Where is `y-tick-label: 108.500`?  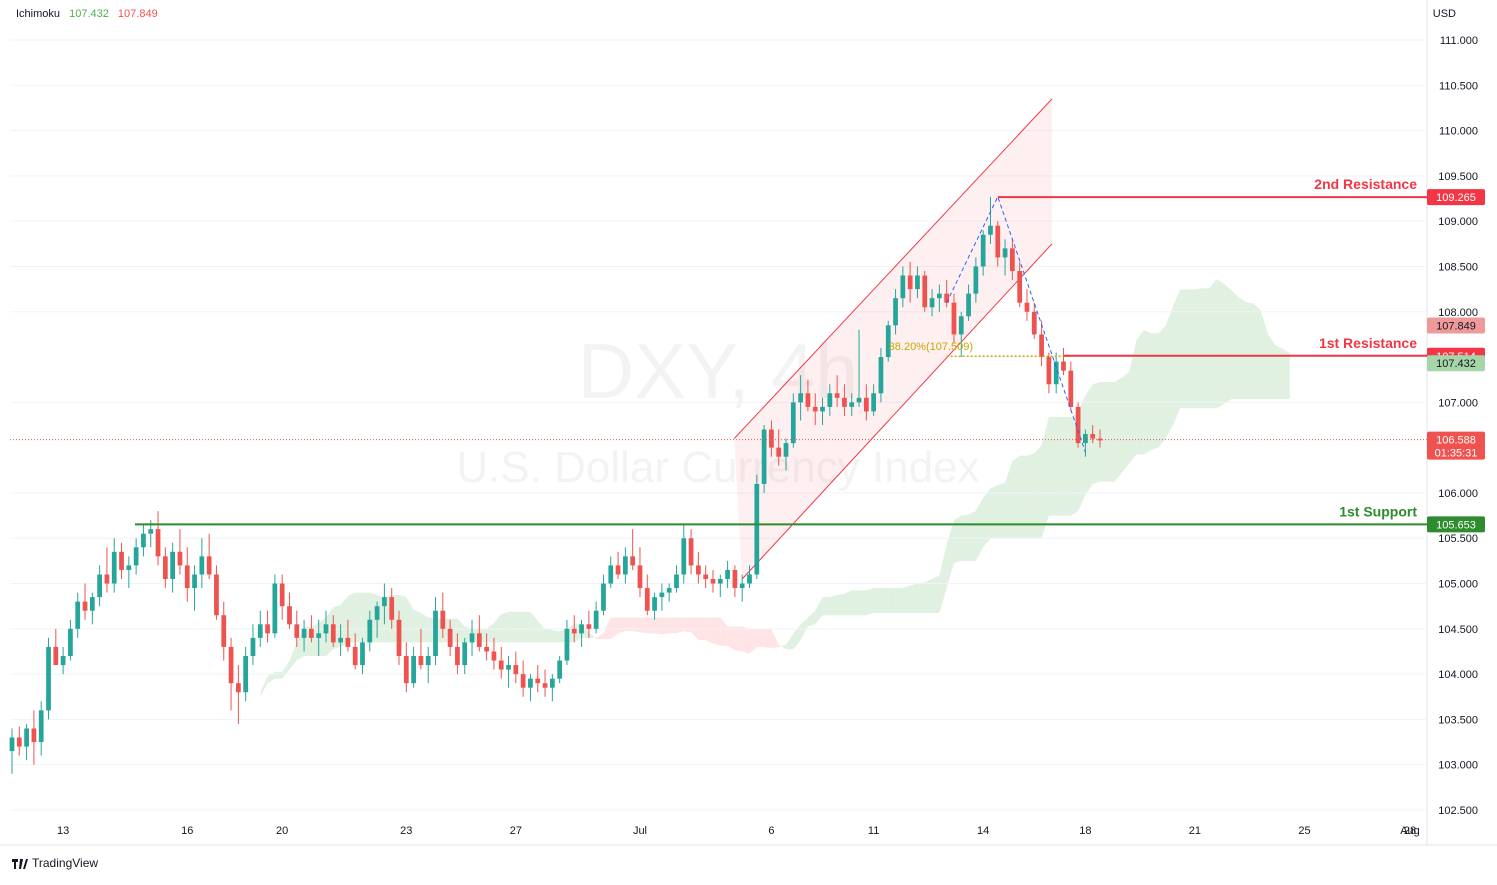 y-tick-label: 108.500 is located at coordinates (1458, 267).